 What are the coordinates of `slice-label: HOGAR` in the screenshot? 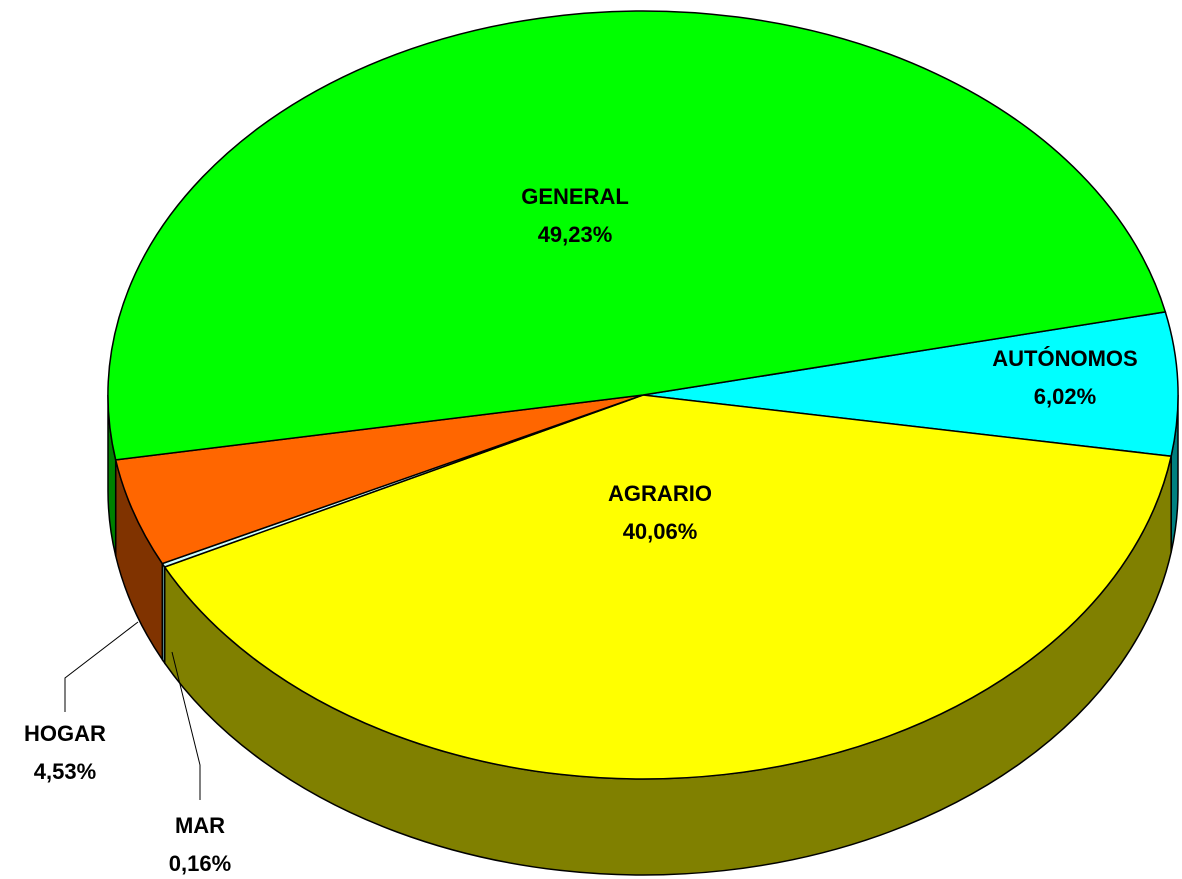 It's located at (65, 733).